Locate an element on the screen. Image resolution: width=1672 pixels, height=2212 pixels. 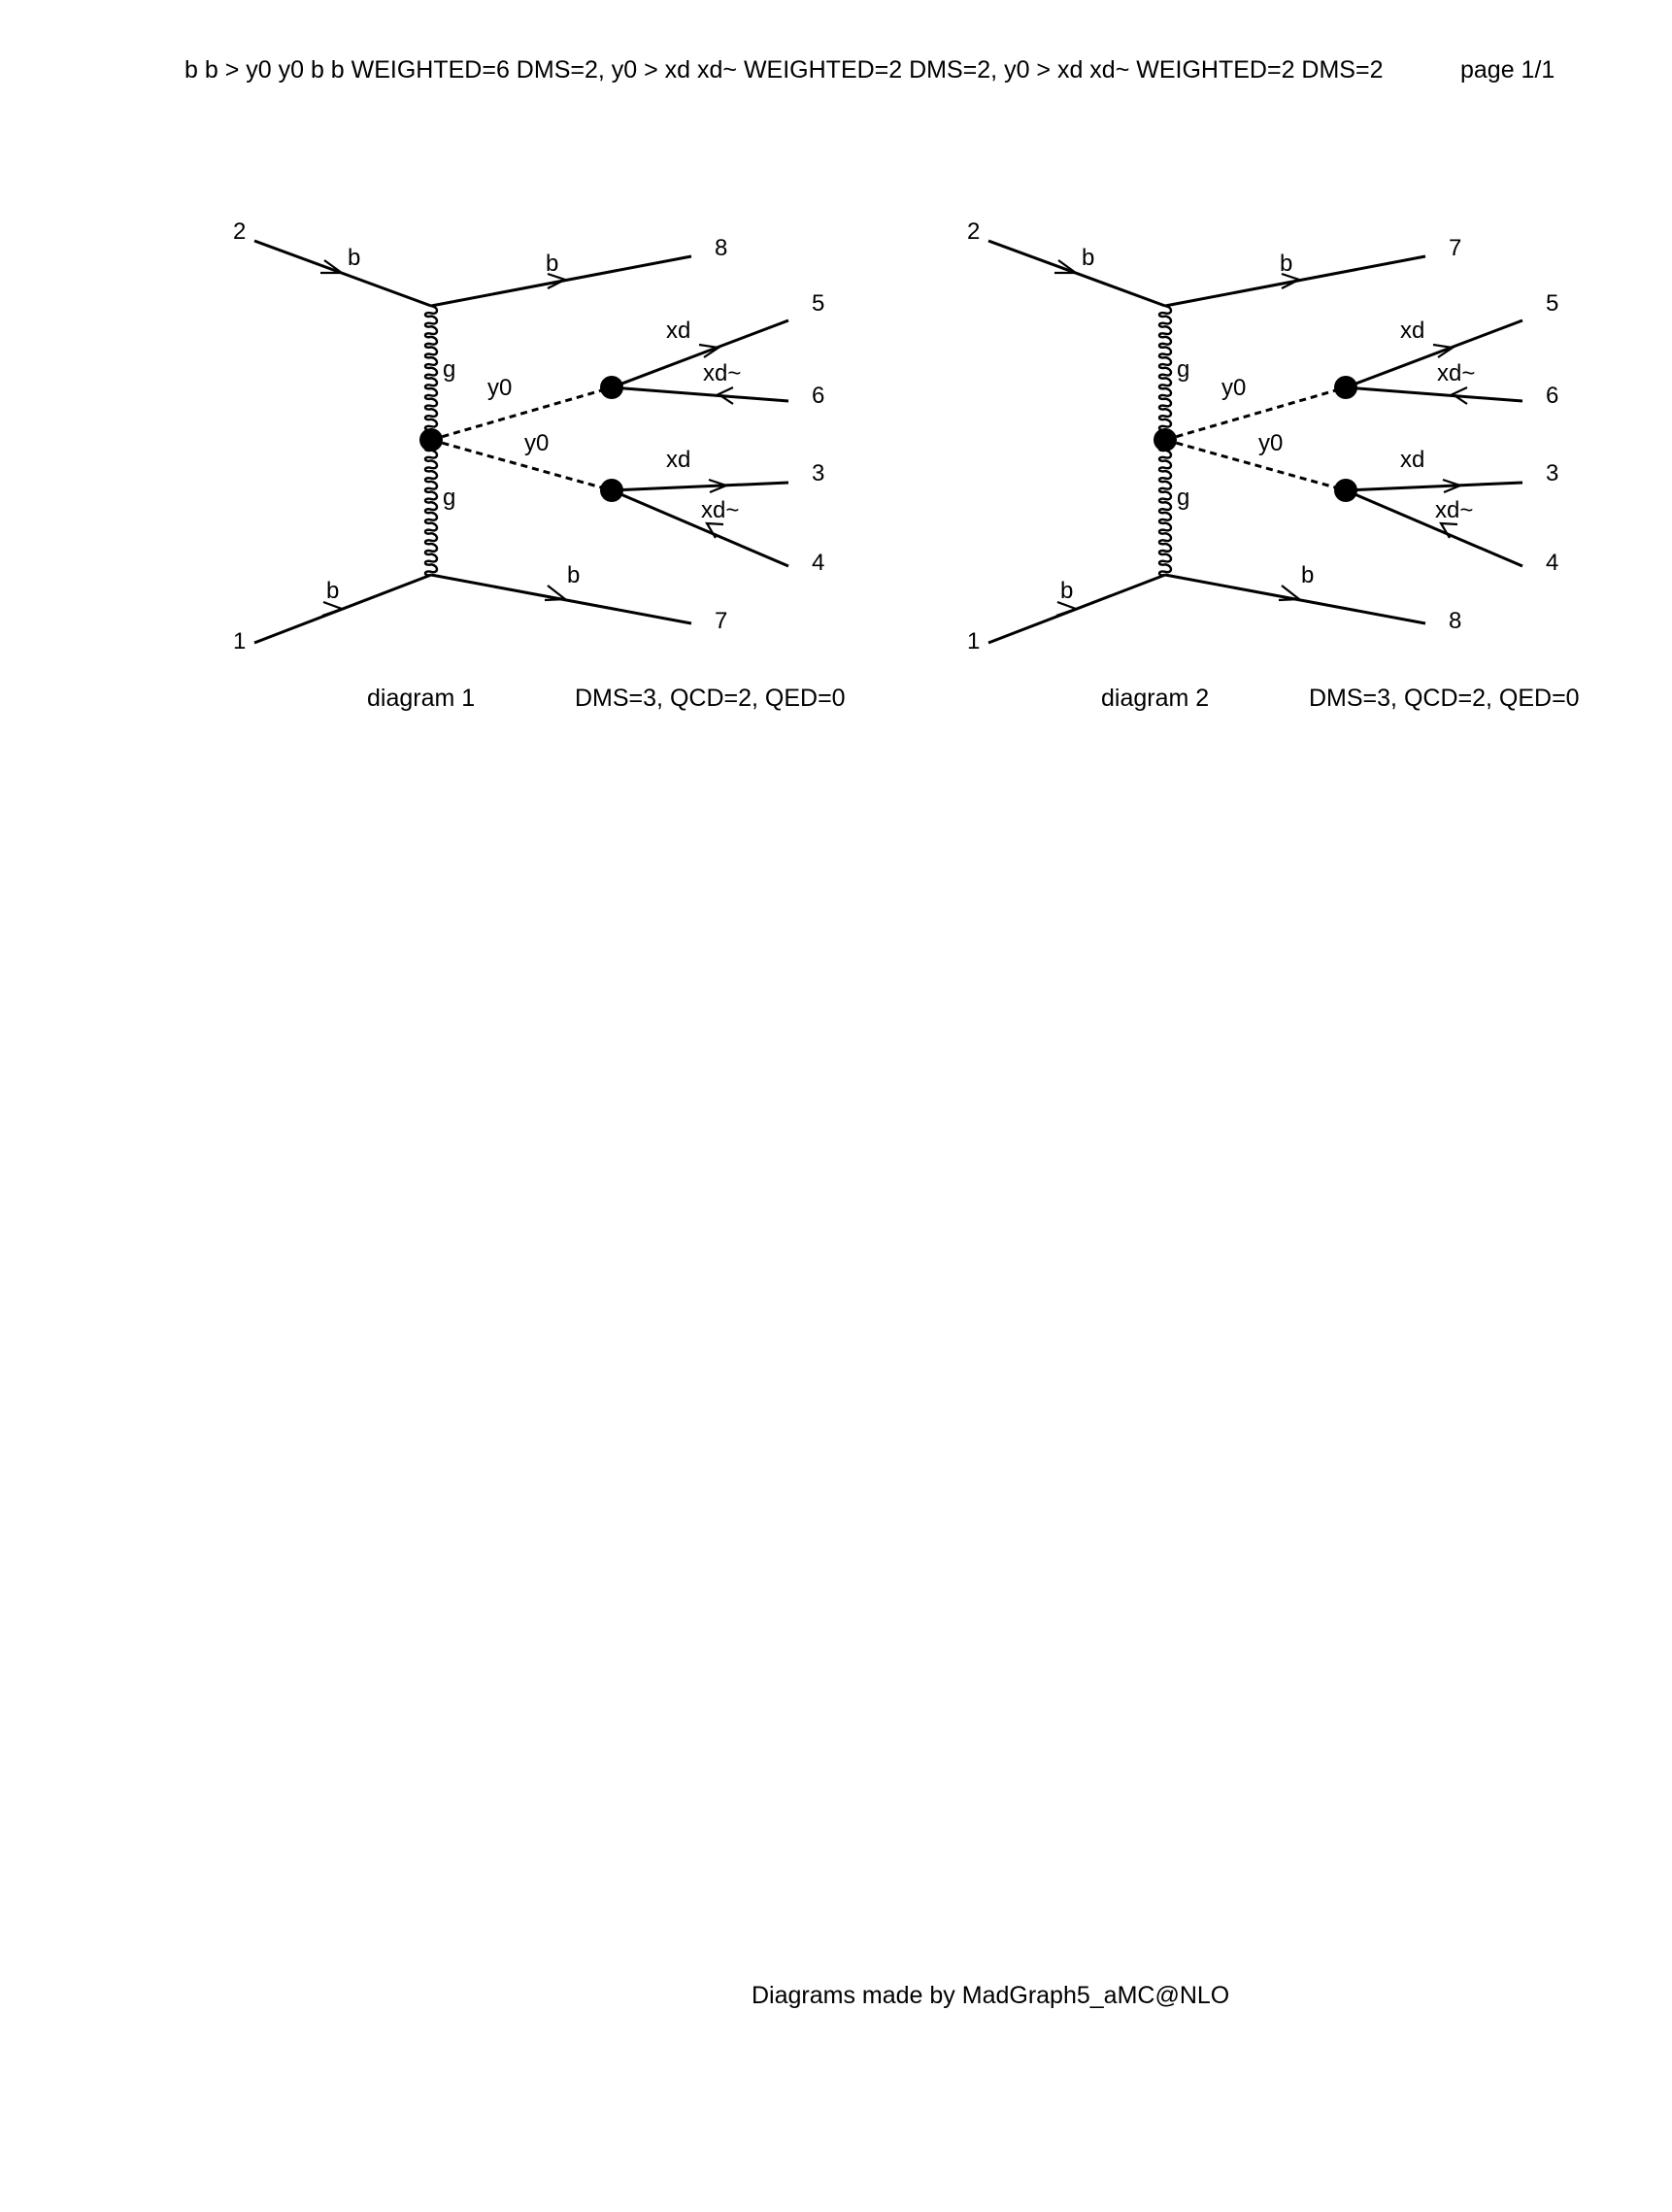
diagram-1-couplings: DMS=3, QCD=2, QED=0 is located at coordinates (710, 698).